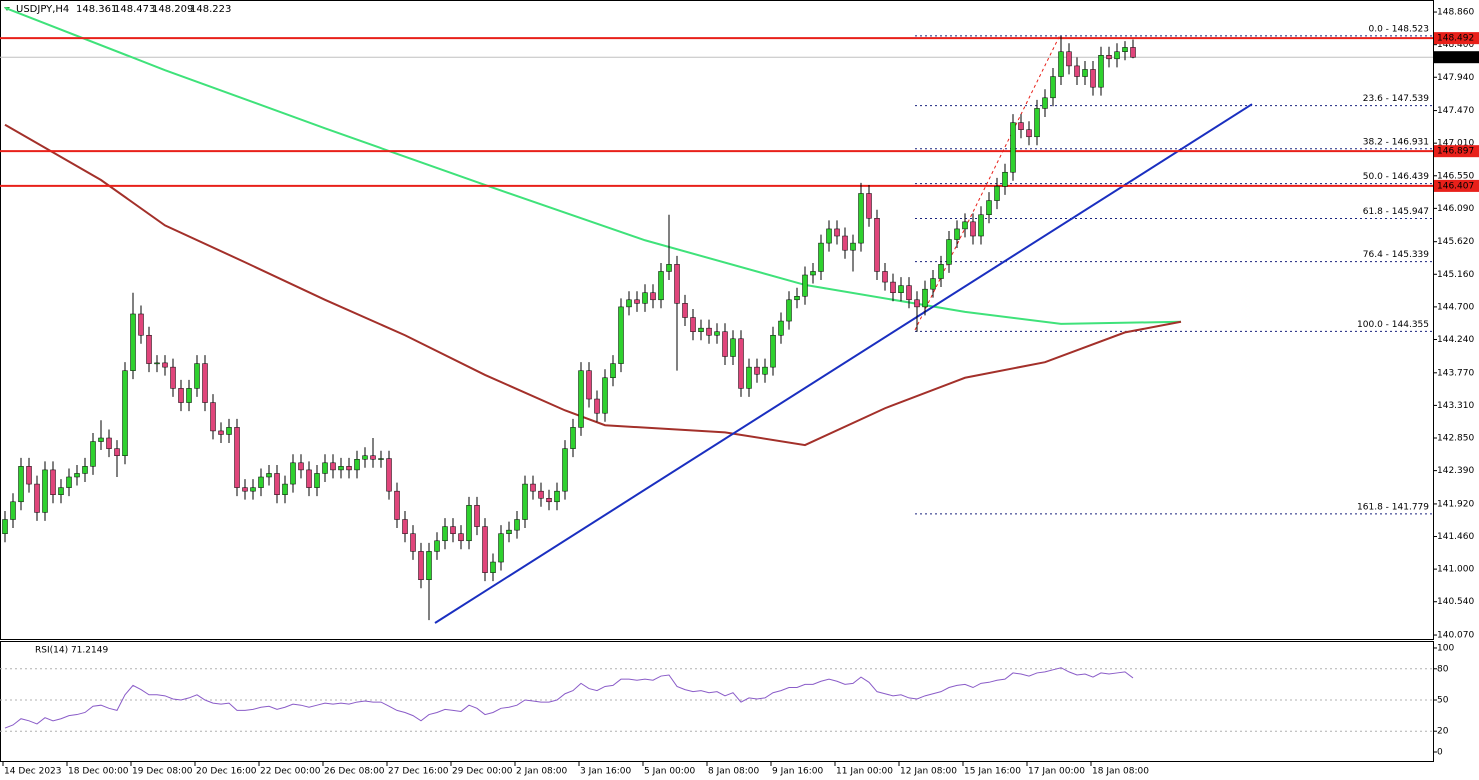 The height and width of the screenshot is (780, 1479). Describe the element at coordinates (1455, 439) in the screenshot. I see `y-tick-label: 142.850` at that location.